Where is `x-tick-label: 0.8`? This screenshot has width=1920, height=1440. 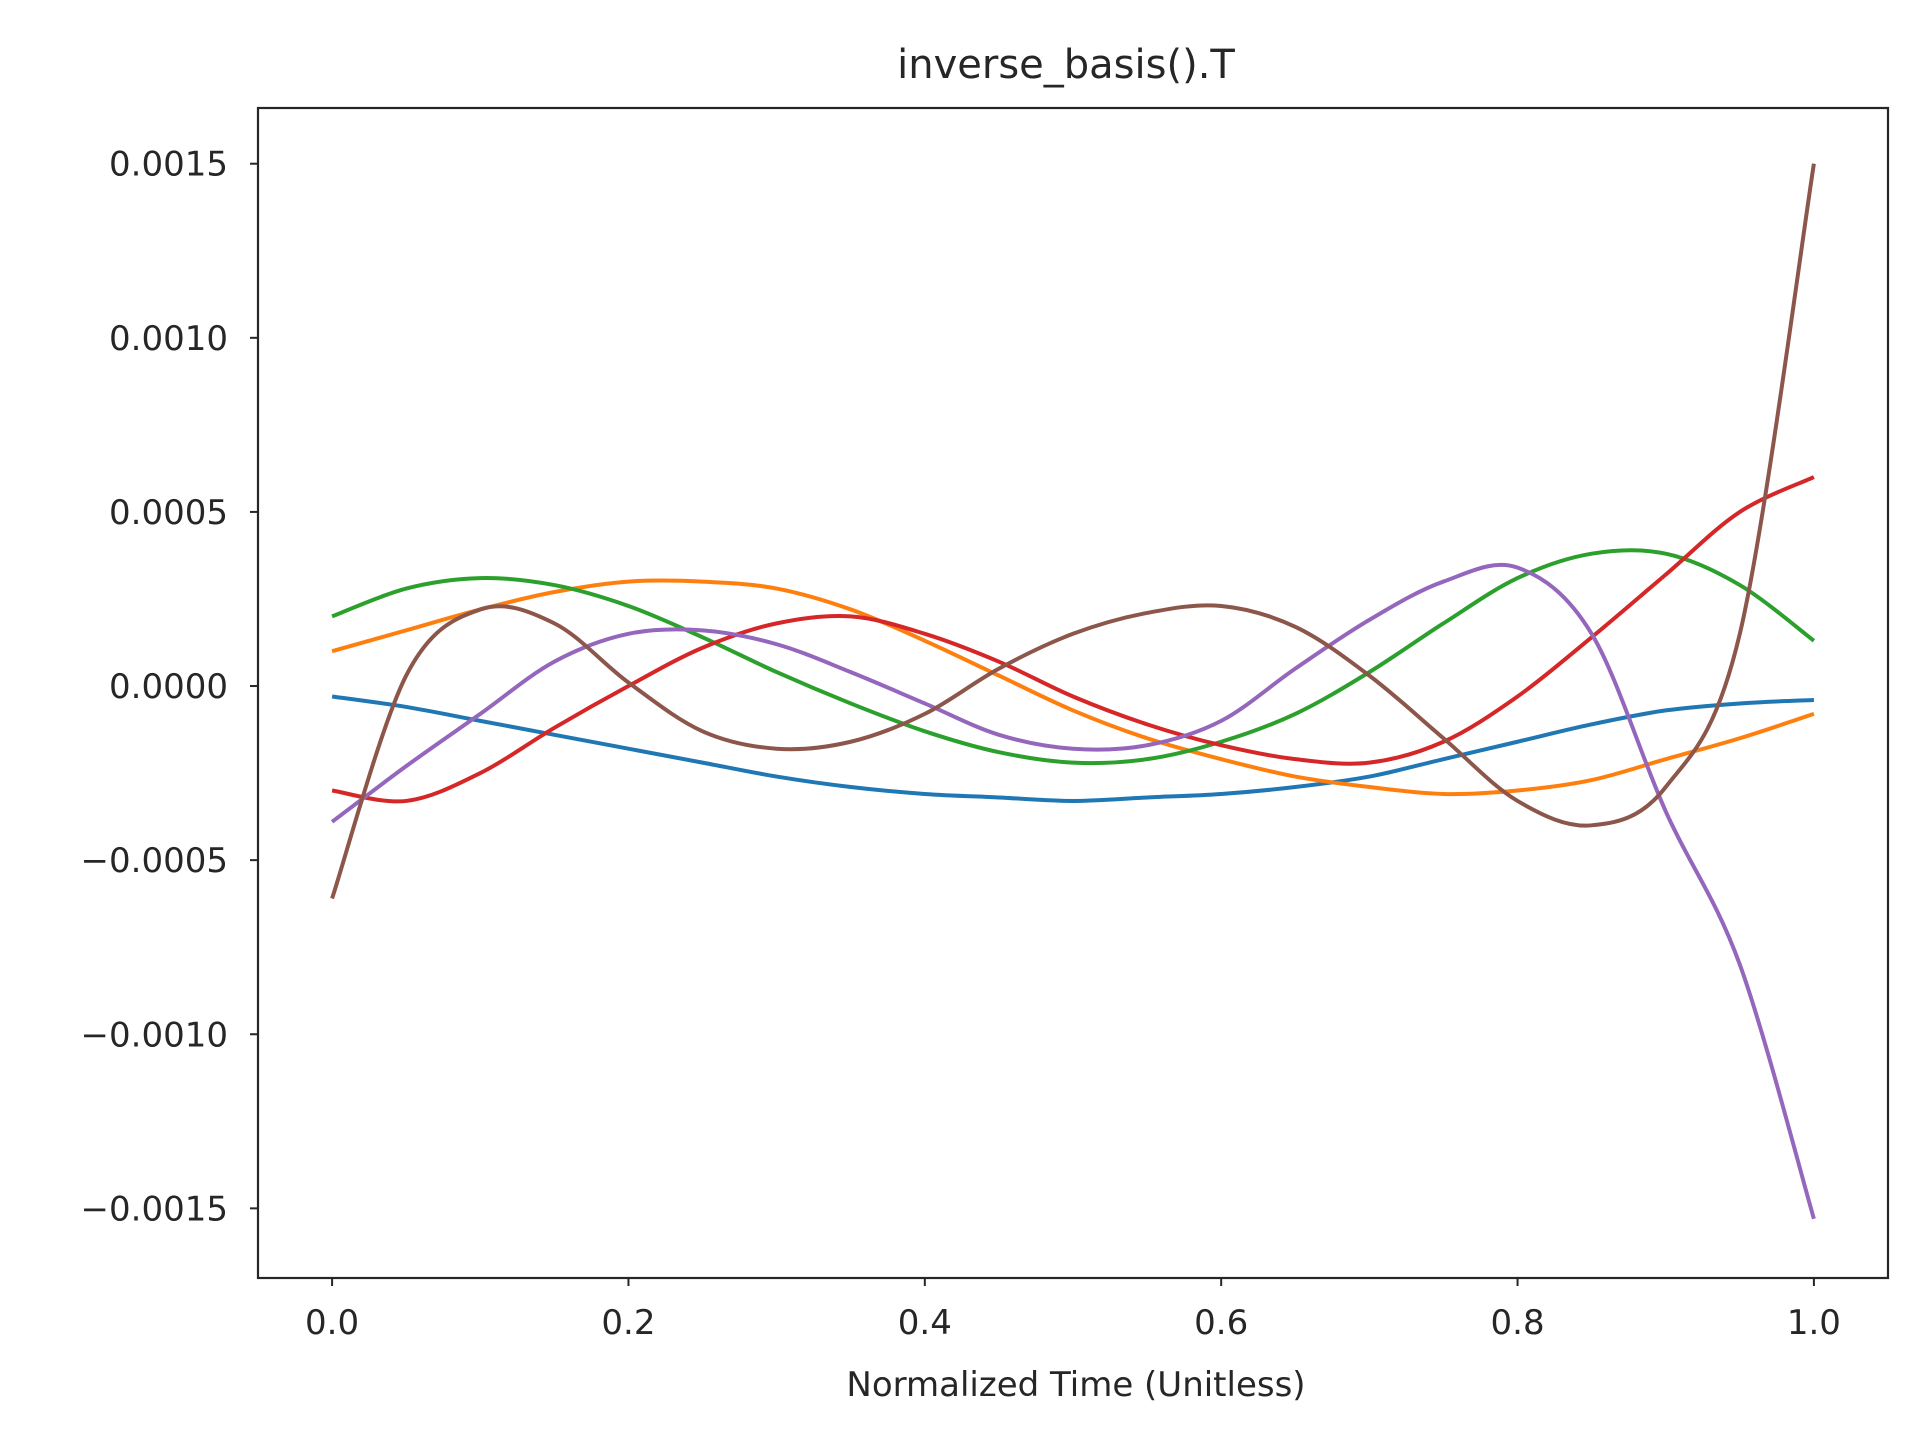
x-tick-label: 0.8 is located at coordinates (1518, 1323).